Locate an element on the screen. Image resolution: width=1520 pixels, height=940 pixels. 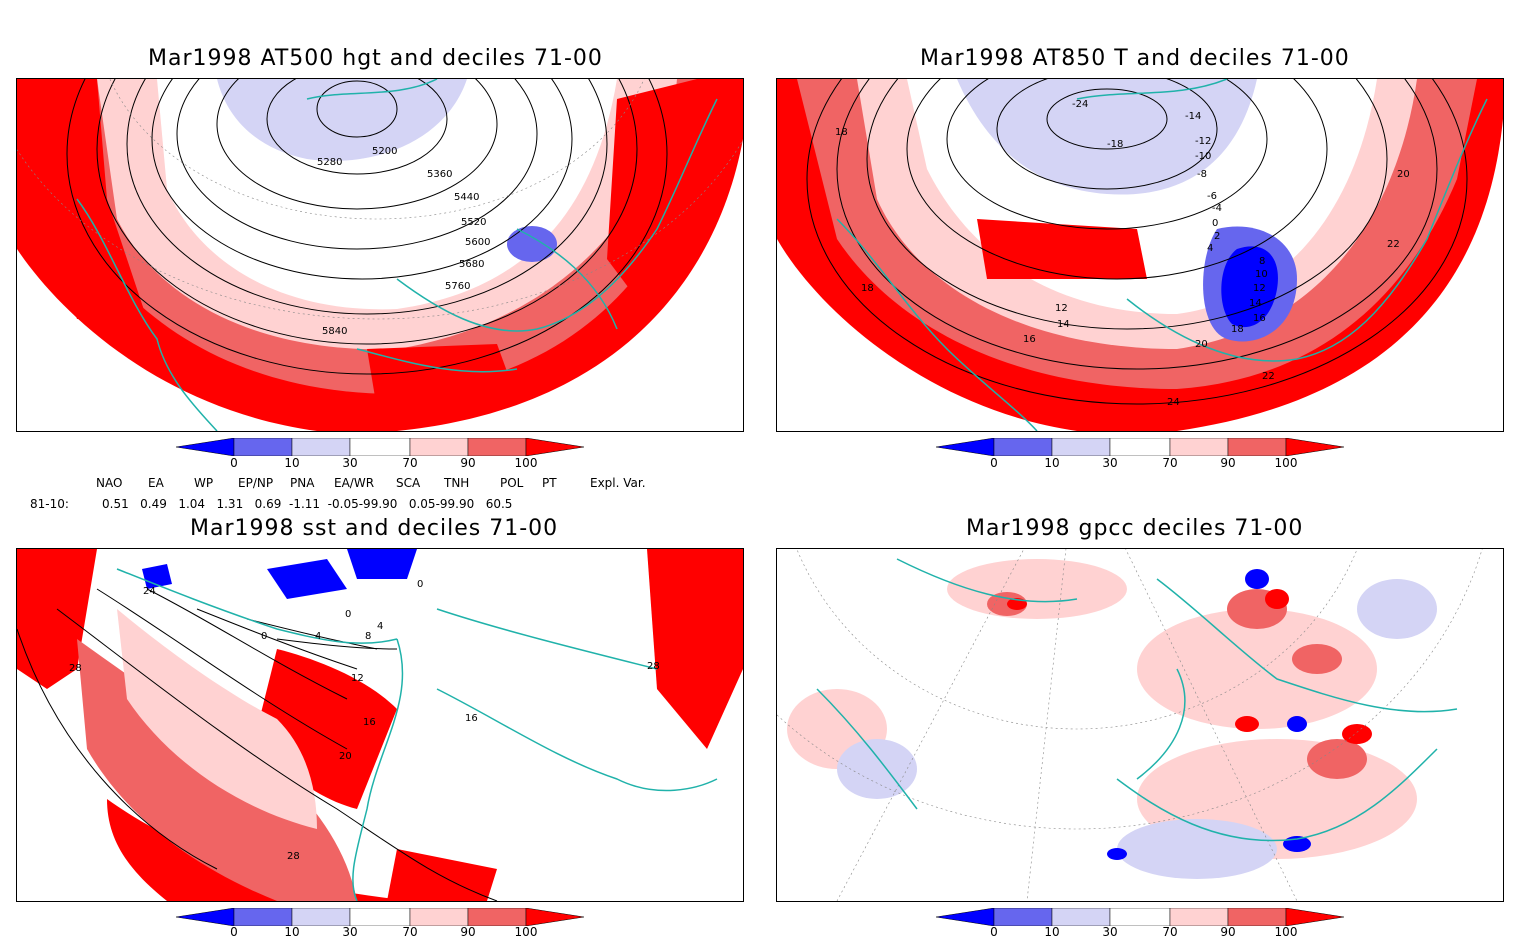
contour-label: -8 is located at coordinates (1202, 174).